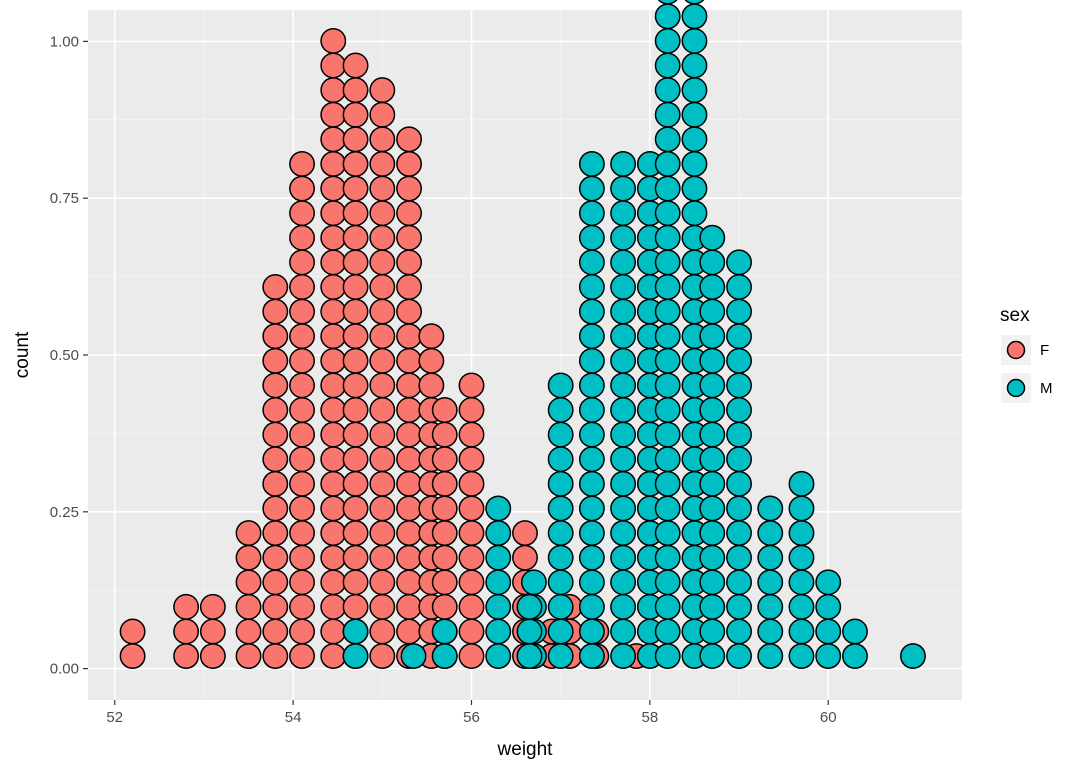 Image resolution: width=1080 pixels, height=771 pixels. Describe the element at coordinates (22, 354) in the screenshot. I see `y-axis-title: count` at that location.